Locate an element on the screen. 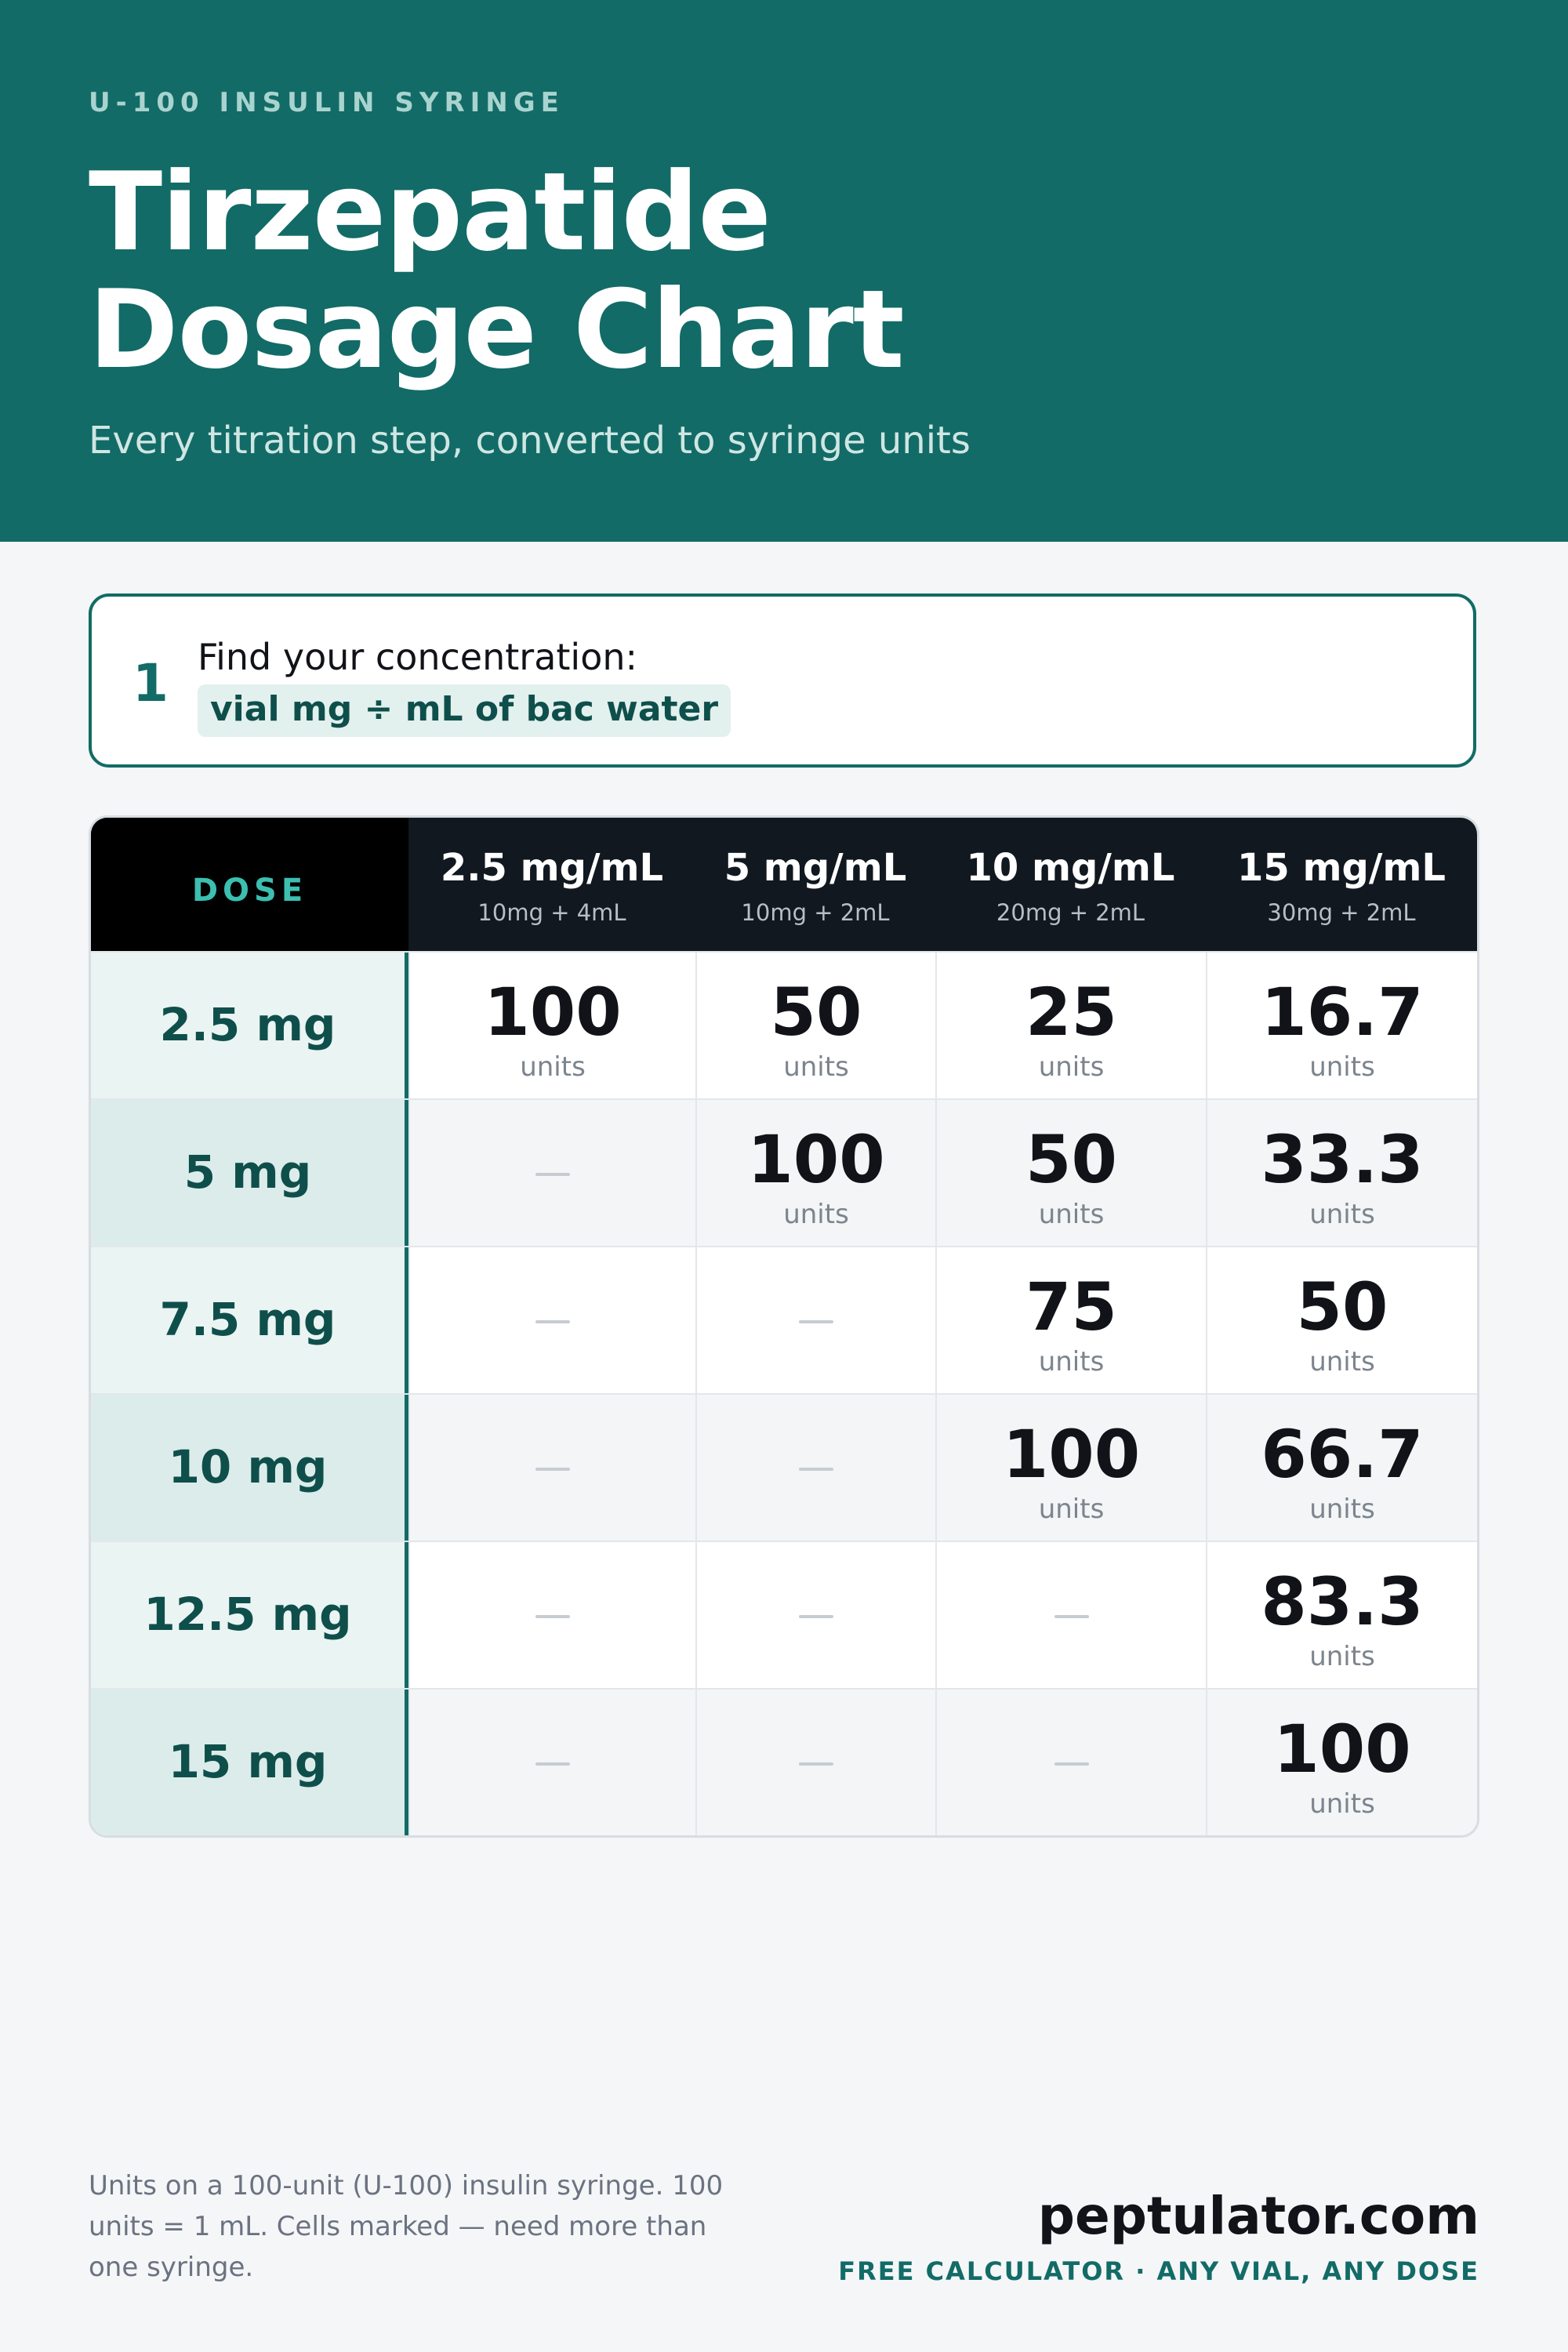  units-cell: 83.3 units is located at coordinates (1341, 1616).